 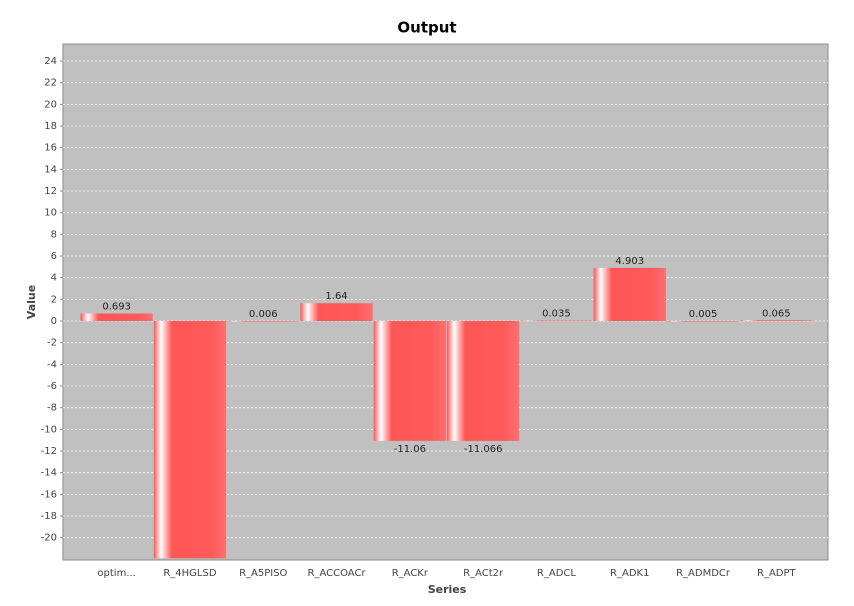 I want to click on y-tick-label: 2, so click(x=54, y=299).